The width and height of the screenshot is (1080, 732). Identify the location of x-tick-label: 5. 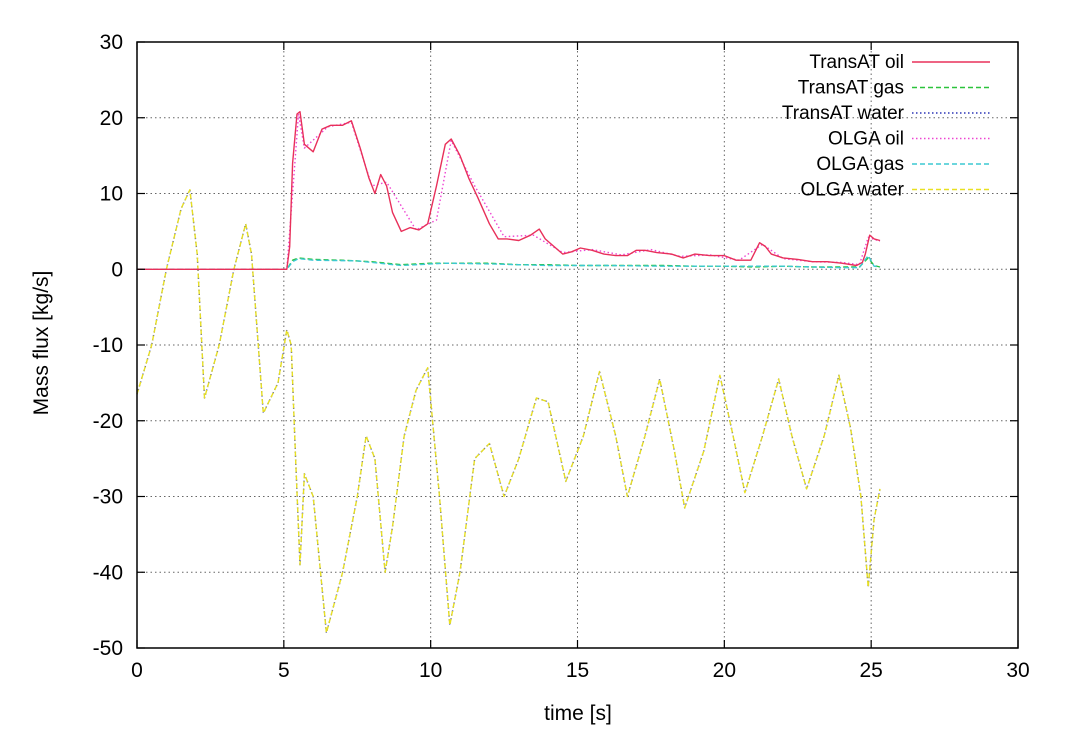
(284, 670).